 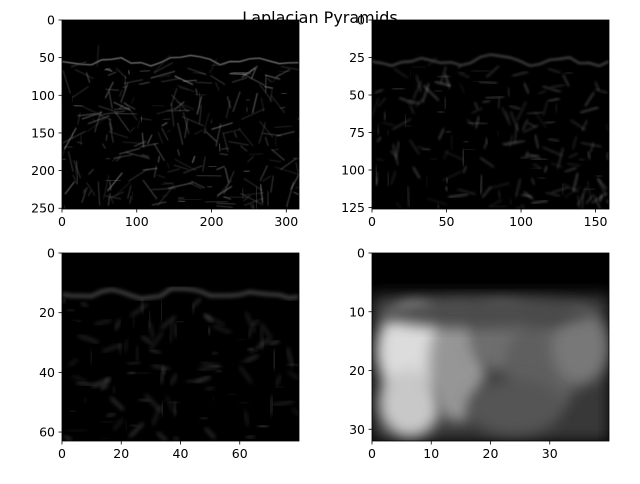 What do you see at coordinates (286, 221) in the screenshot?
I see `x-tick-label: 300` at bounding box center [286, 221].